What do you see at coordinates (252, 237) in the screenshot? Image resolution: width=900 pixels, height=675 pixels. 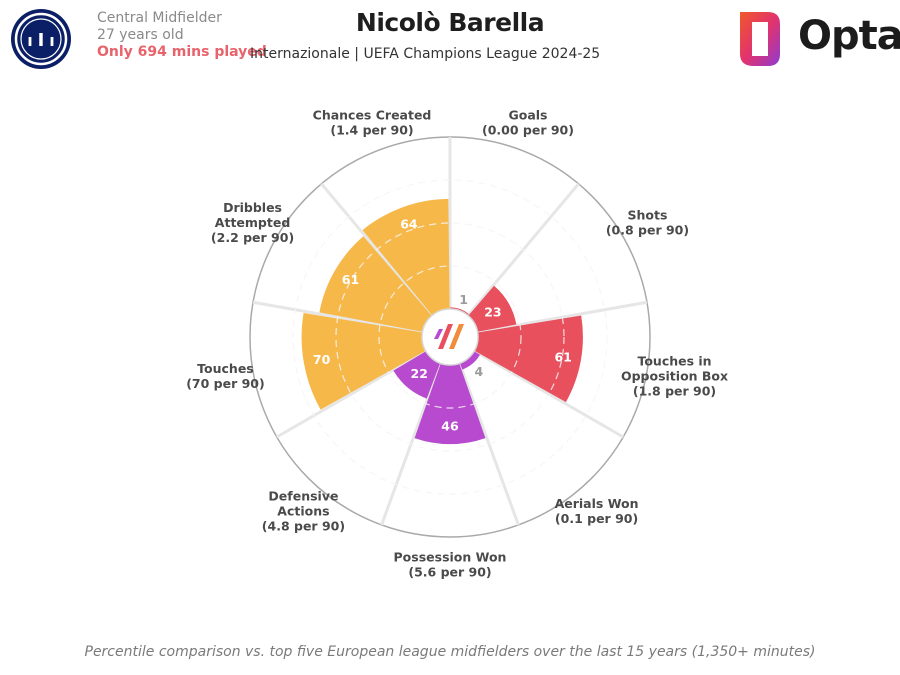 I see `category-rate: (2.2 per 90)` at bounding box center [252, 237].